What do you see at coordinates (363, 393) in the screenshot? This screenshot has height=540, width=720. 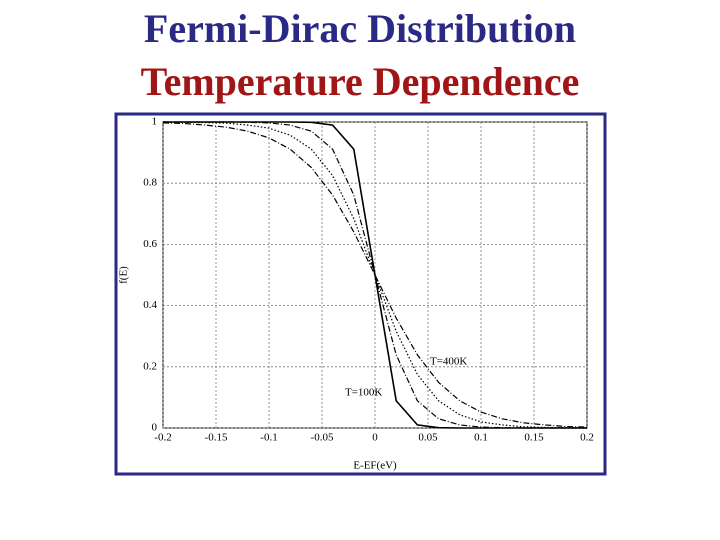 I see `annotation: T=100K` at bounding box center [363, 393].